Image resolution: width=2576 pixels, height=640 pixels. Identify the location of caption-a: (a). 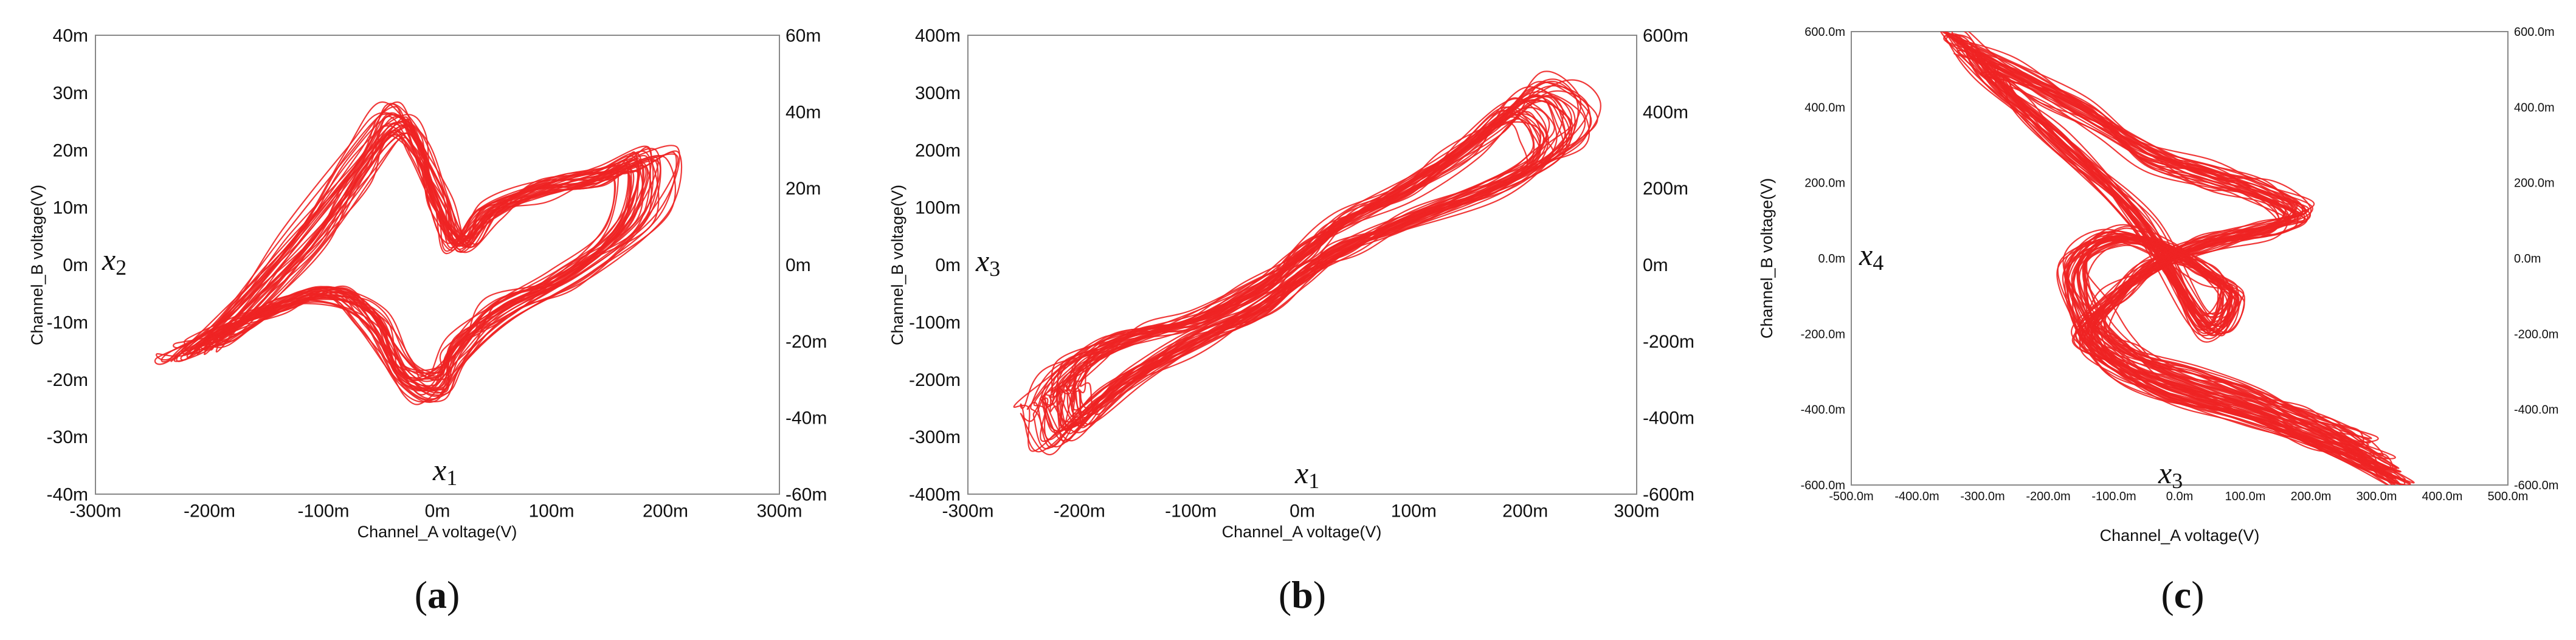
(438, 594).